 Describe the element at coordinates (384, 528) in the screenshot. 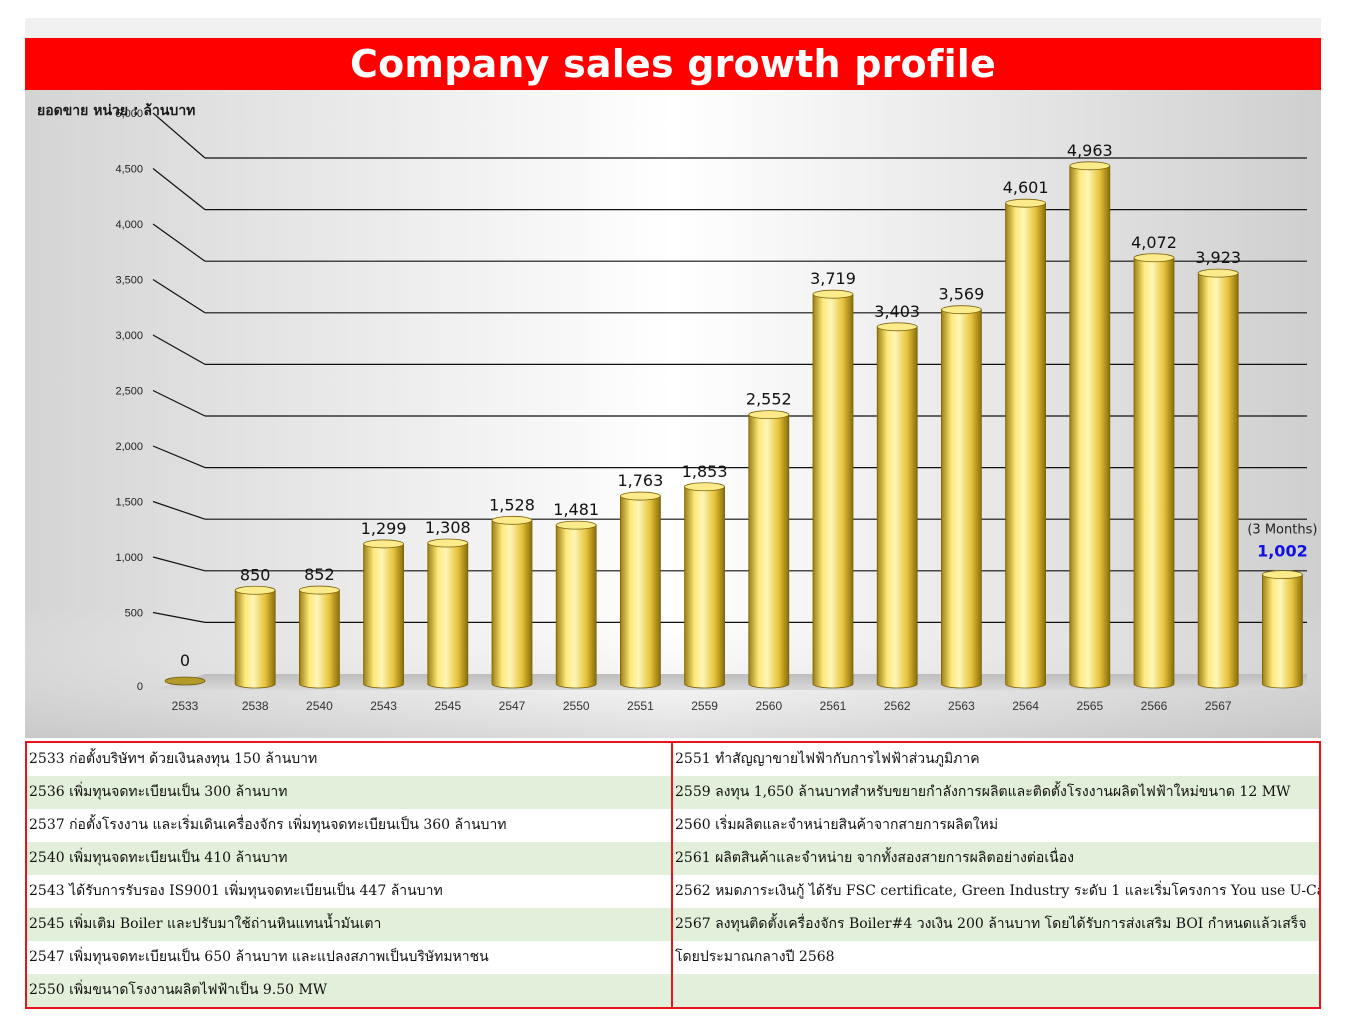

I see `value-label: 1,299` at that location.